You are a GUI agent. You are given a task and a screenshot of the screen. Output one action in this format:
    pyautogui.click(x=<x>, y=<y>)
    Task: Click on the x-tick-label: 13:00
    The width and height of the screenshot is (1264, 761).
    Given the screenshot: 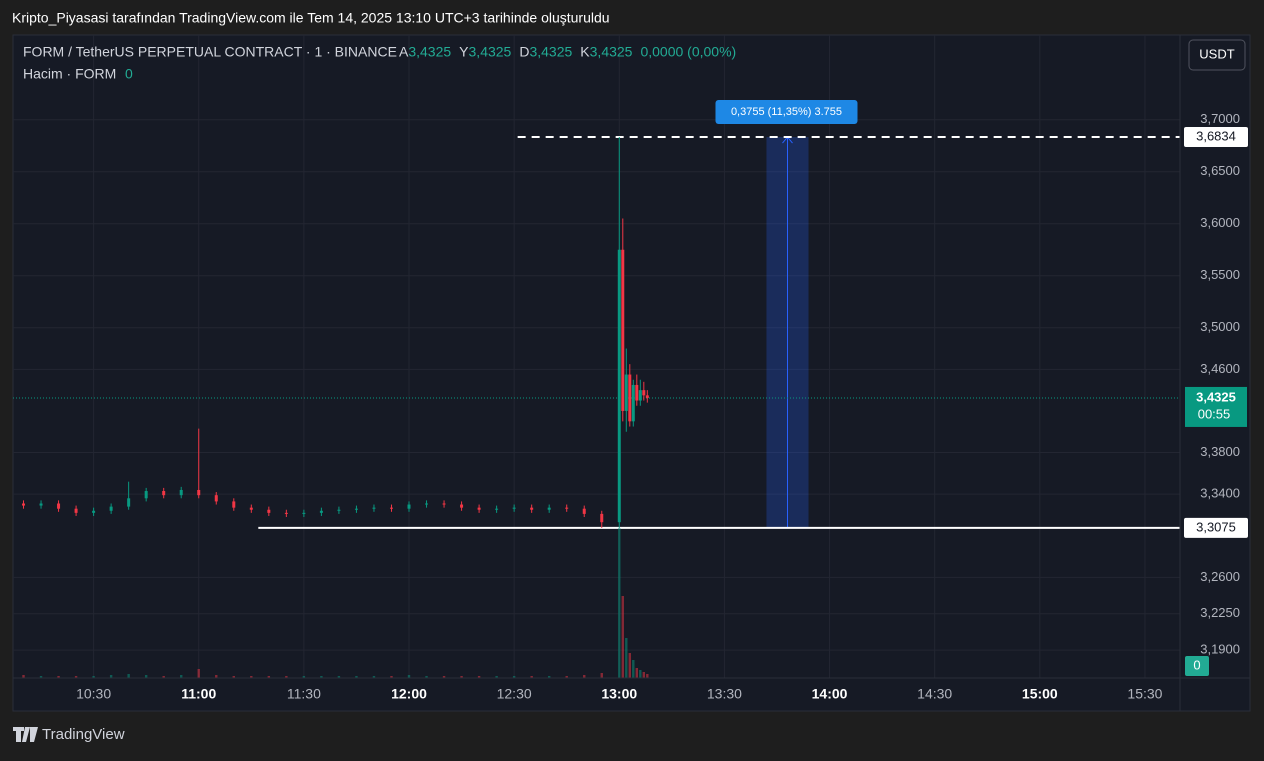 What is the action you would take?
    pyautogui.click(x=619, y=694)
    